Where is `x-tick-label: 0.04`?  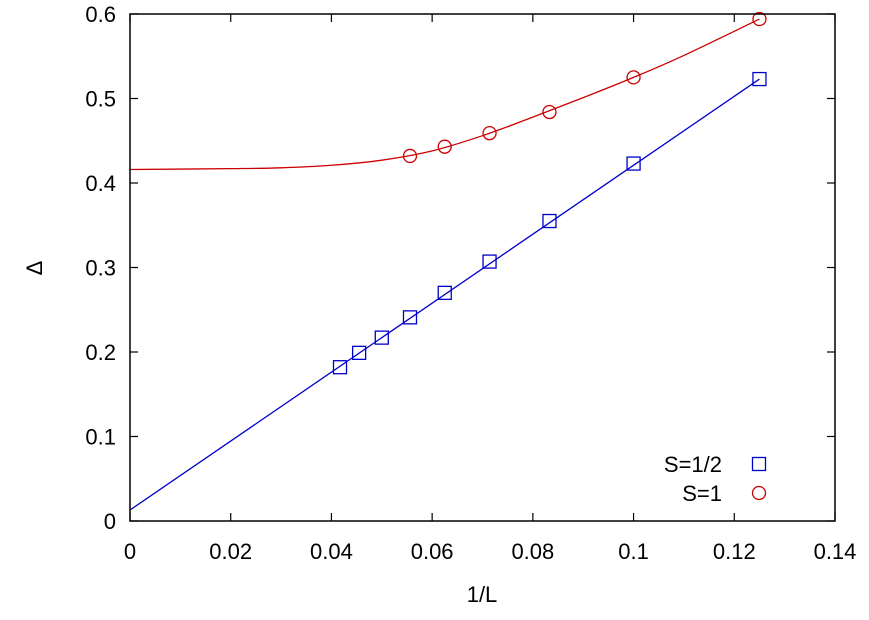 x-tick-label: 0.04 is located at coordinates (331, 551).